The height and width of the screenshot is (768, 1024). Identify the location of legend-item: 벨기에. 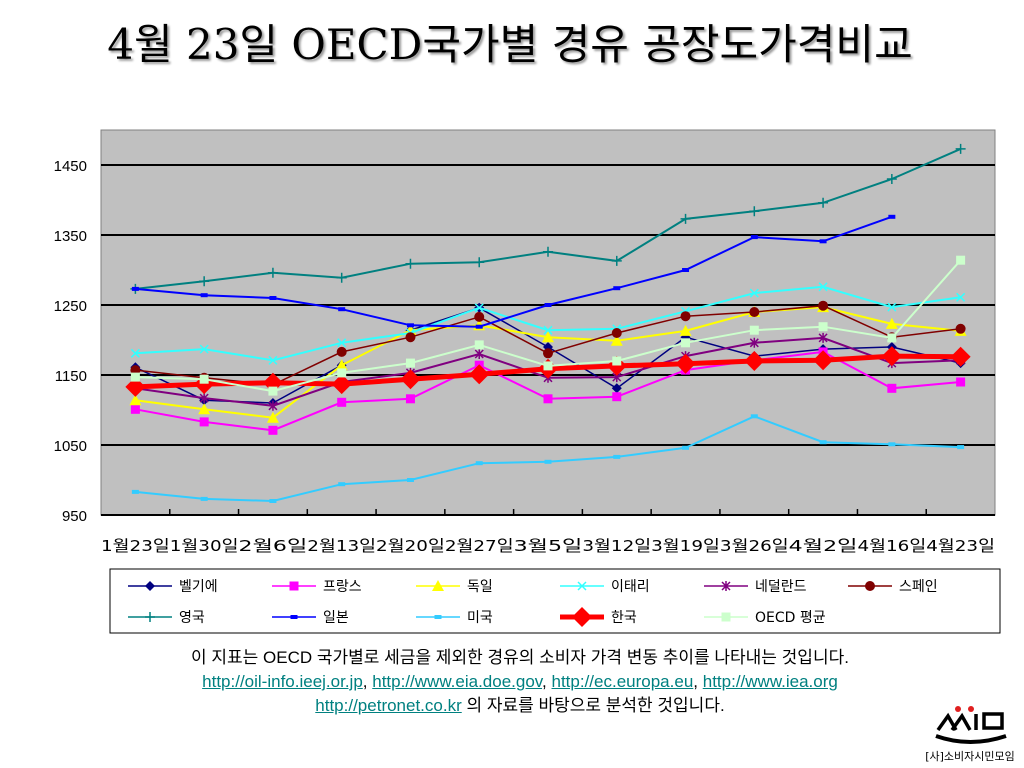
(173, 587).